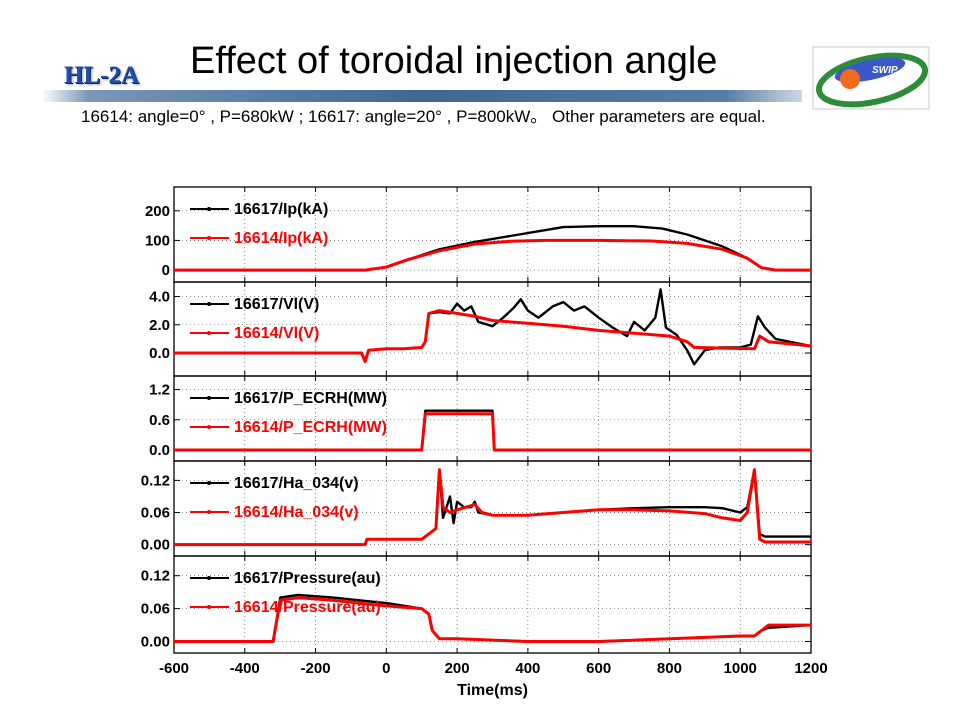  What do you see at coordinates (159, 420) in the screenshot?
I see `y-tick-label: 0.6` at bounding box center [159, 420].